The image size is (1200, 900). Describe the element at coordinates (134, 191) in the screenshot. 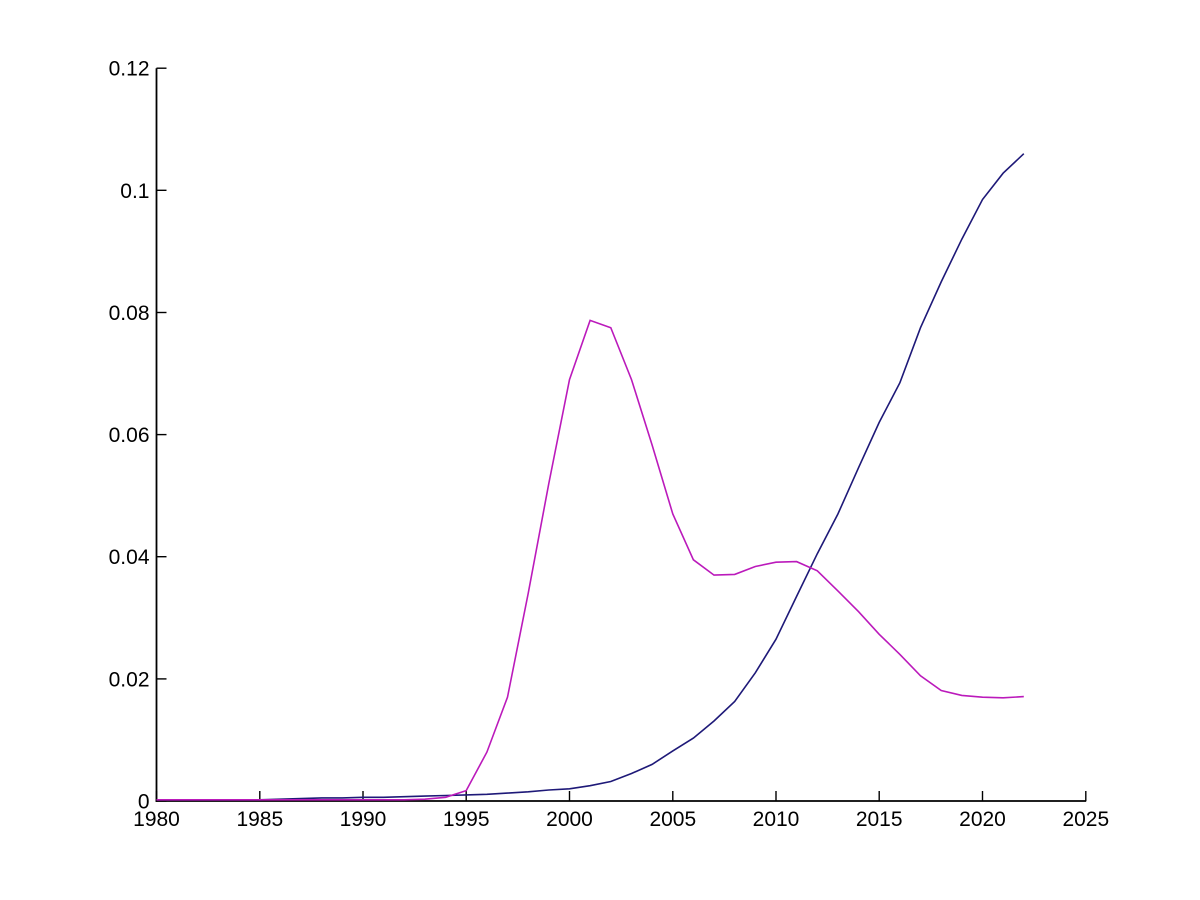

I see `svg-text: 0.1` at that location.